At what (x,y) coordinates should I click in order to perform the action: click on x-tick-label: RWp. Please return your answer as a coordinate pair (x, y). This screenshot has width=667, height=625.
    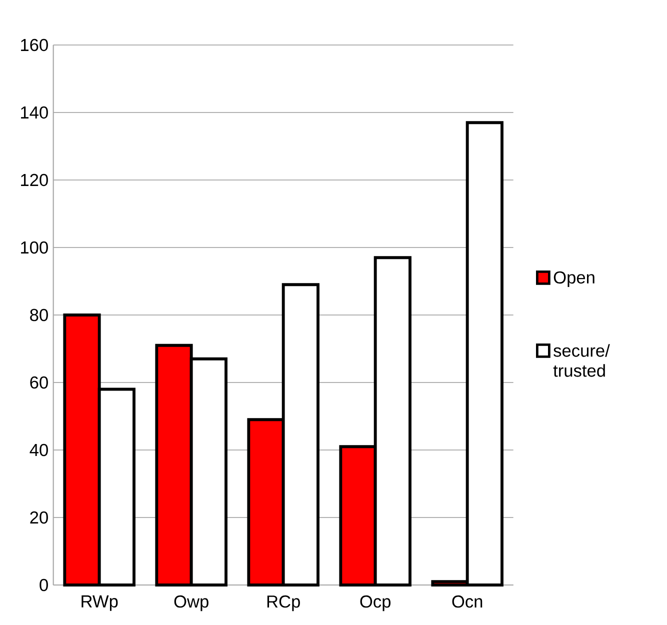
    Looking at the image, I should click on (100, 603).